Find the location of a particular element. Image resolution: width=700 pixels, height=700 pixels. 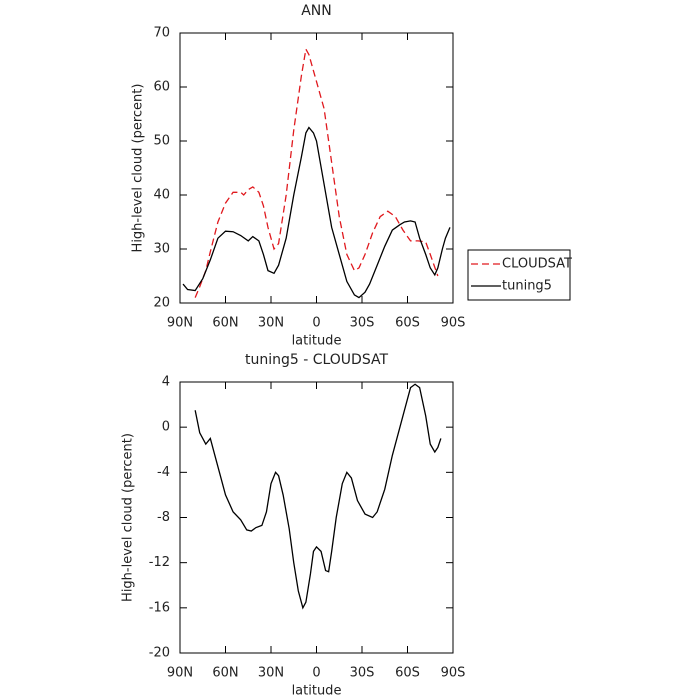

chart-title: ANN is located at coordinates (316, 11).